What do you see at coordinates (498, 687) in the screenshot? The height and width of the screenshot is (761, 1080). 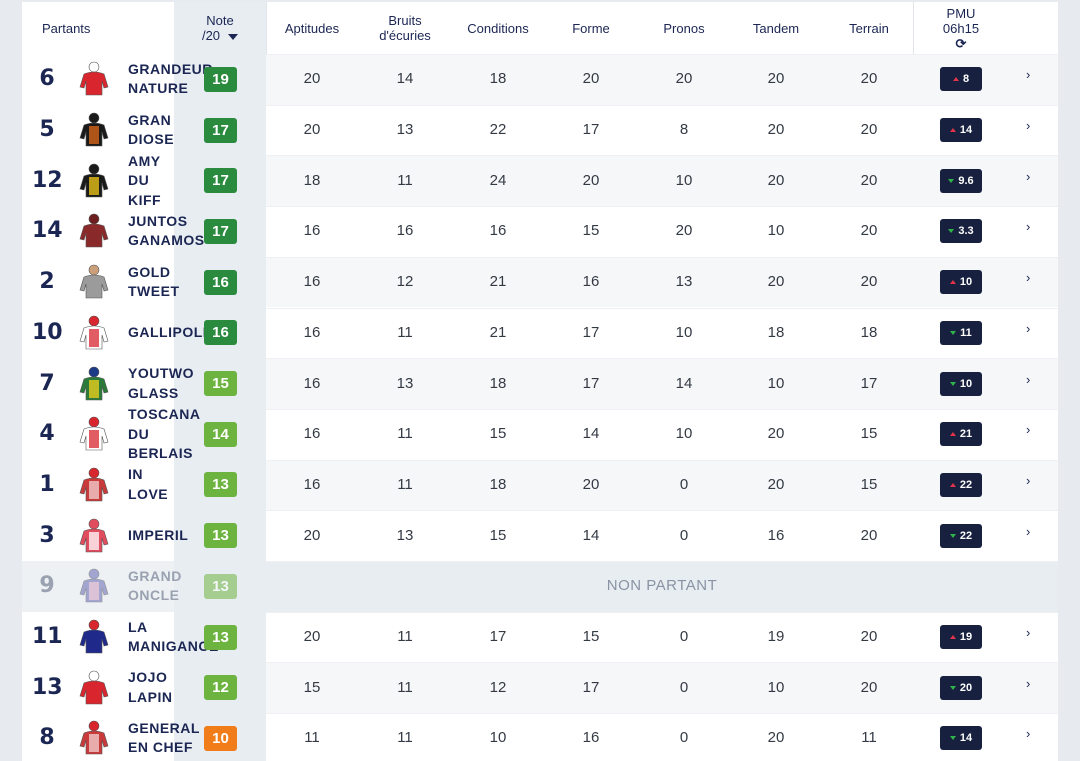 I see `cell-conditions: 12` at bounding box center [498, 687].